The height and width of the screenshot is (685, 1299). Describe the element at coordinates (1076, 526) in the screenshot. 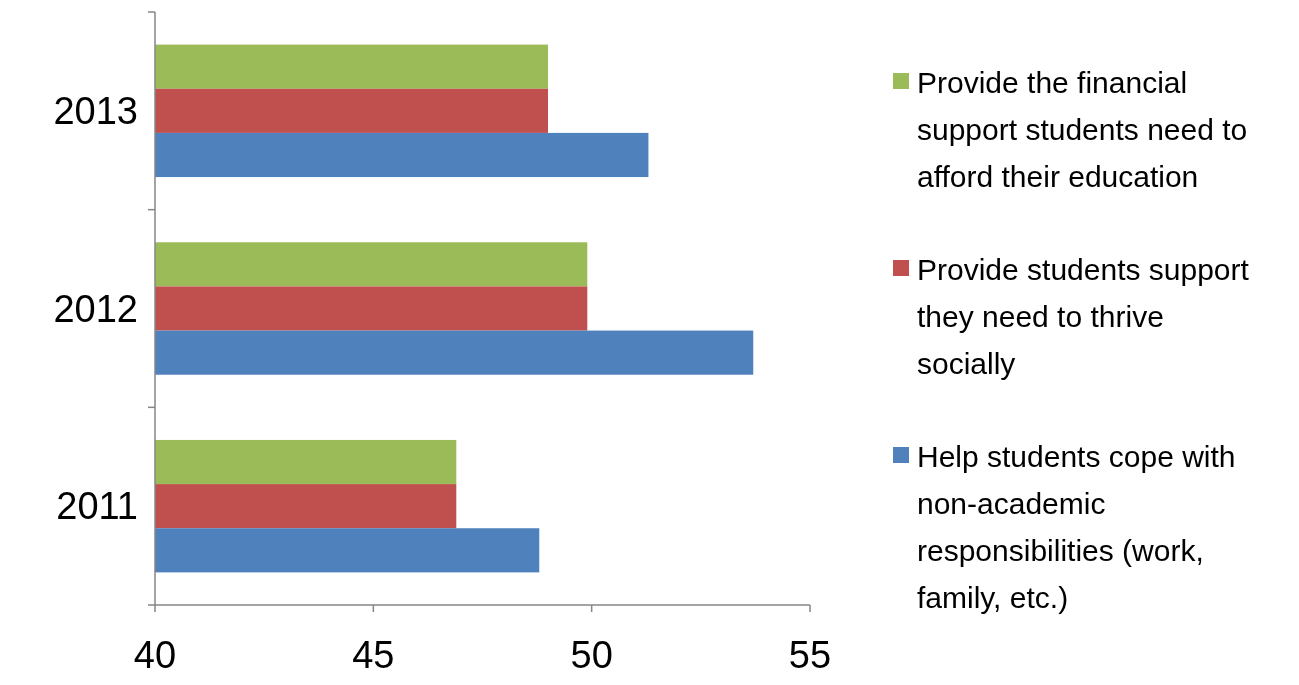

I see `legend-label: Help students cope with non-academic responsibilities (work, family, etc.)` at that location.